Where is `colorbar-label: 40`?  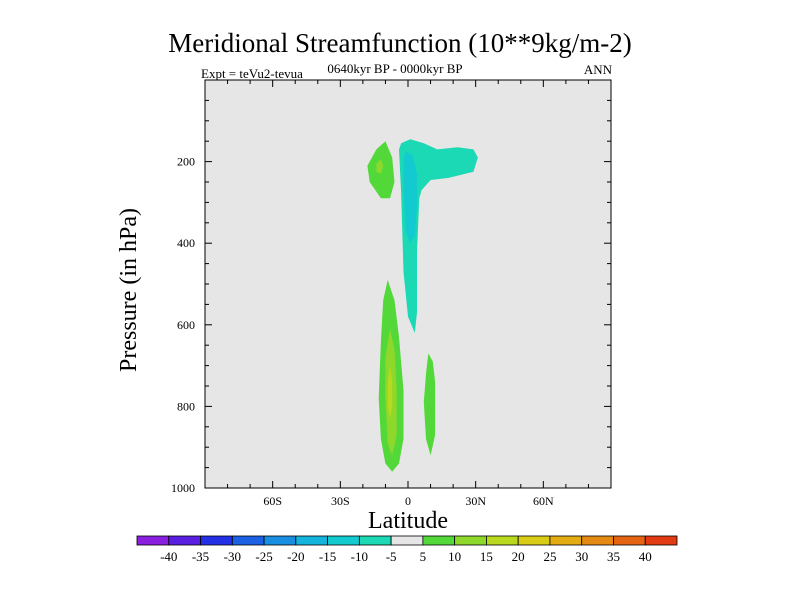 colorbar-label: 40 is located at coordinates (645, 556).